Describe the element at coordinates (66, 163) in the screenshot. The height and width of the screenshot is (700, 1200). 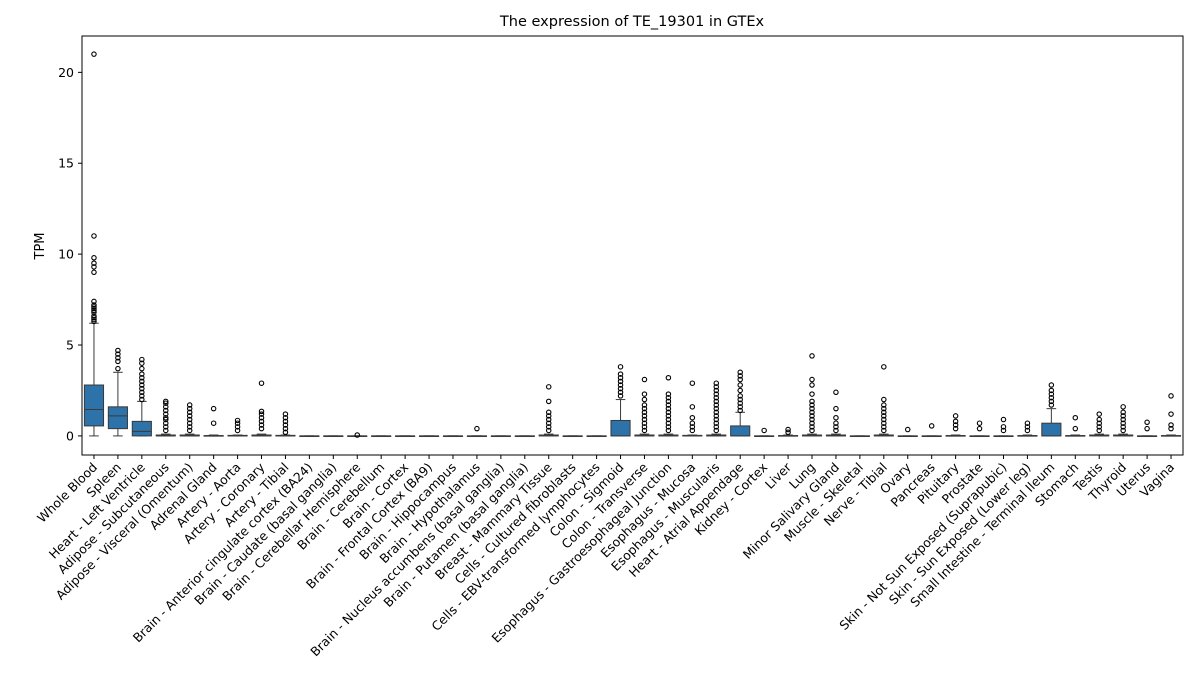
I see `y-tick-label: 15` at that location.